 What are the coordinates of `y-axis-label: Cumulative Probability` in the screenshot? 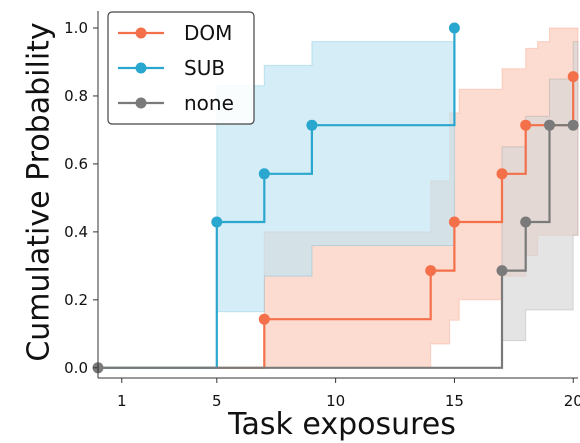 It's located at (39, 191).